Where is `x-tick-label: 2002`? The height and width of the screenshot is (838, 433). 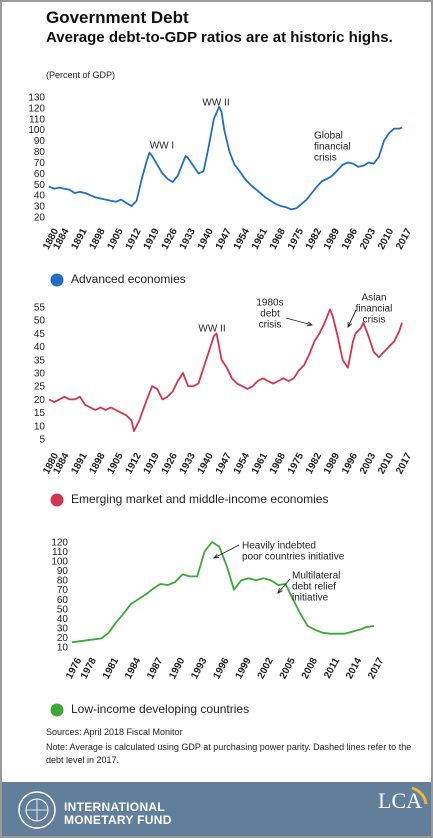 x-tick-label: 2002 is located at coordinates (266, 668).